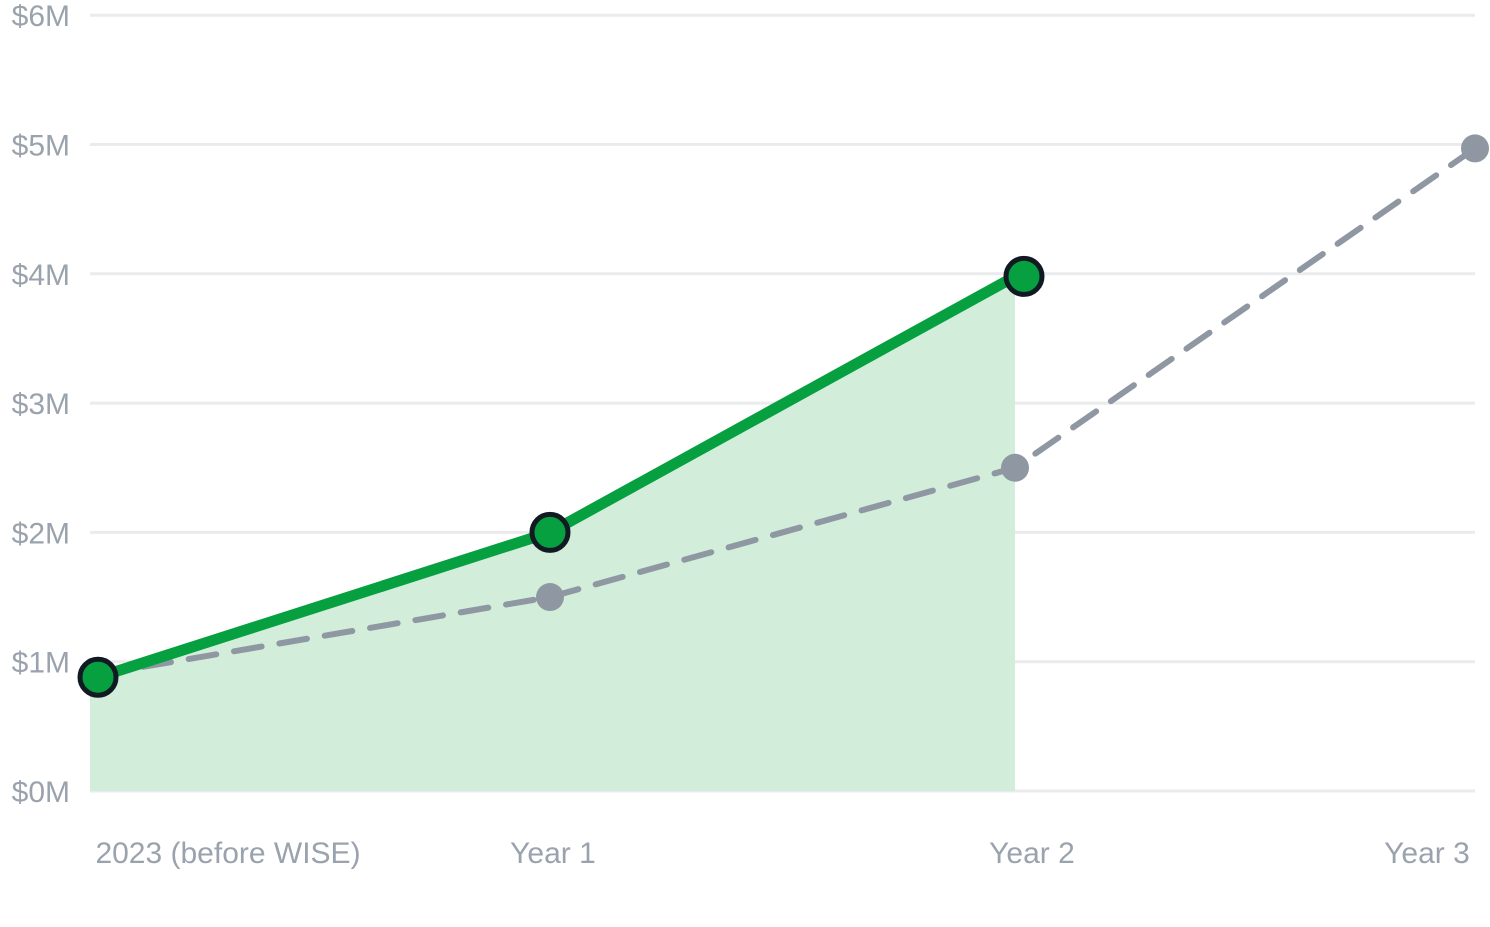 The image size is (1490, 927). What do you see at coordinates (41, 275) in the screenshot?
I see `y-tick-label: $4M` at bounding box center [41, 275].